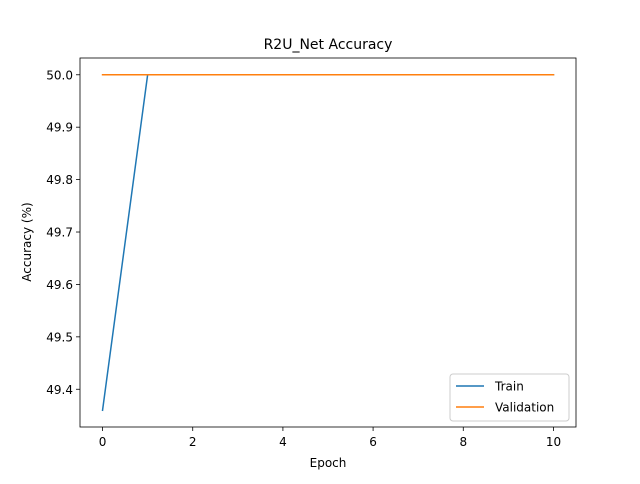 The image size is (640, 484). Describe the element at coordinates (524, 408) in the screenshot. I see `legend-label-validation: Validation` at that location.